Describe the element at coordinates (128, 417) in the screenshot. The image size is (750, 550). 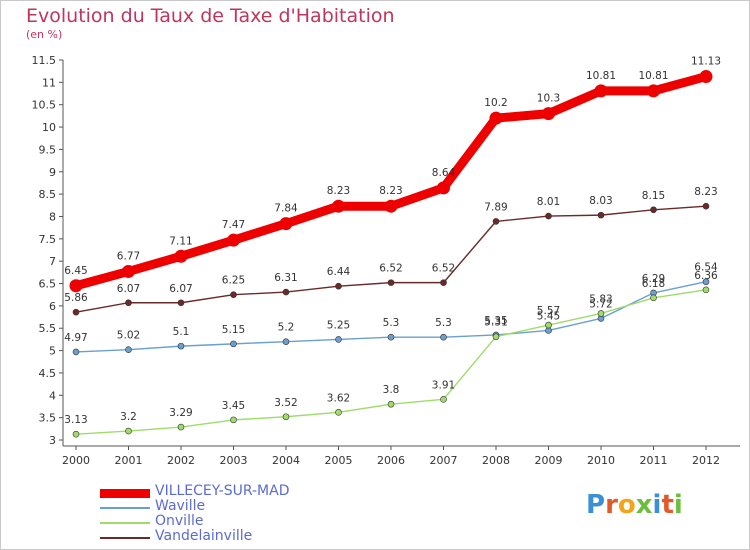
I see `data-label: 3.2` at that location.